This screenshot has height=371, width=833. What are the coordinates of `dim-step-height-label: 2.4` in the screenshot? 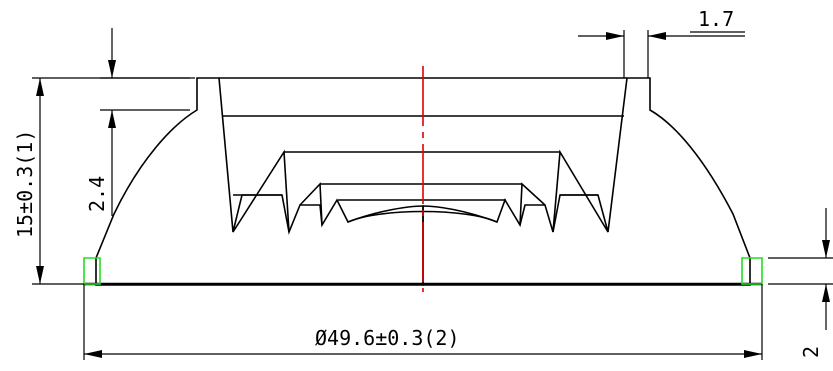 It's located at (97, 194).